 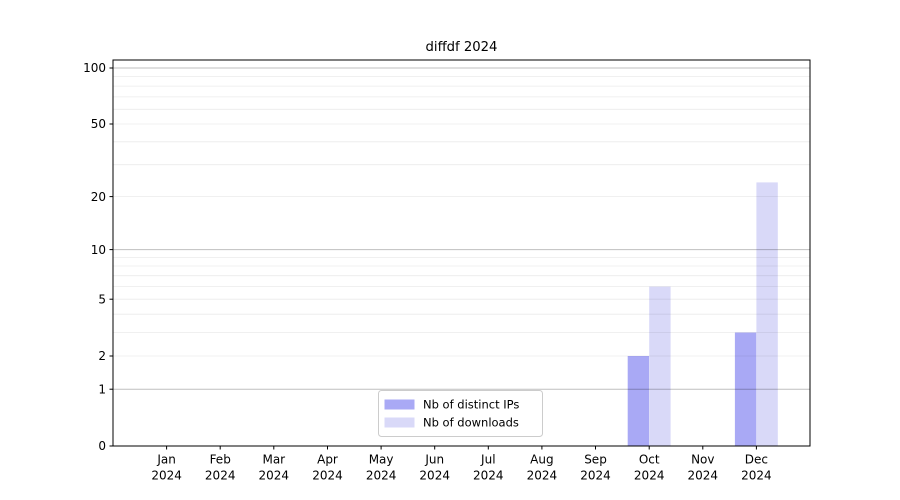 What do you see at coordinates (462, 47) in the screenshot?
I see `chart-title: diffdf 2024` at bounding box center [462, 47].